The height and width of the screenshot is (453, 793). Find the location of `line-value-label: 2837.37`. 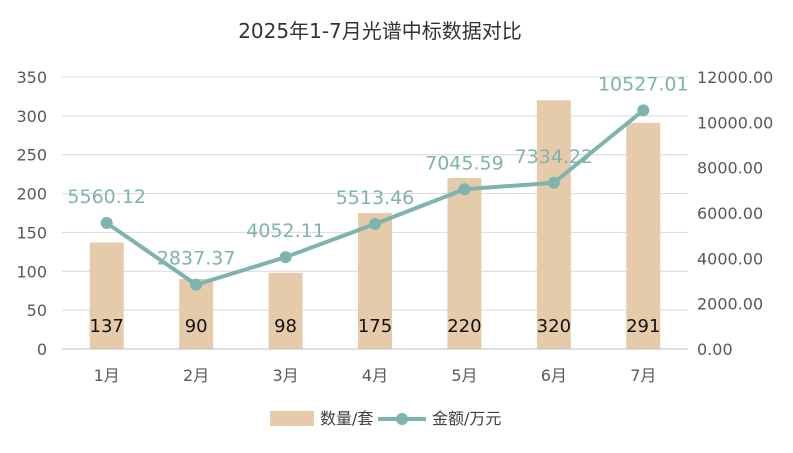

line-value-label: 2837.37 is located at coordinates (196, 259).